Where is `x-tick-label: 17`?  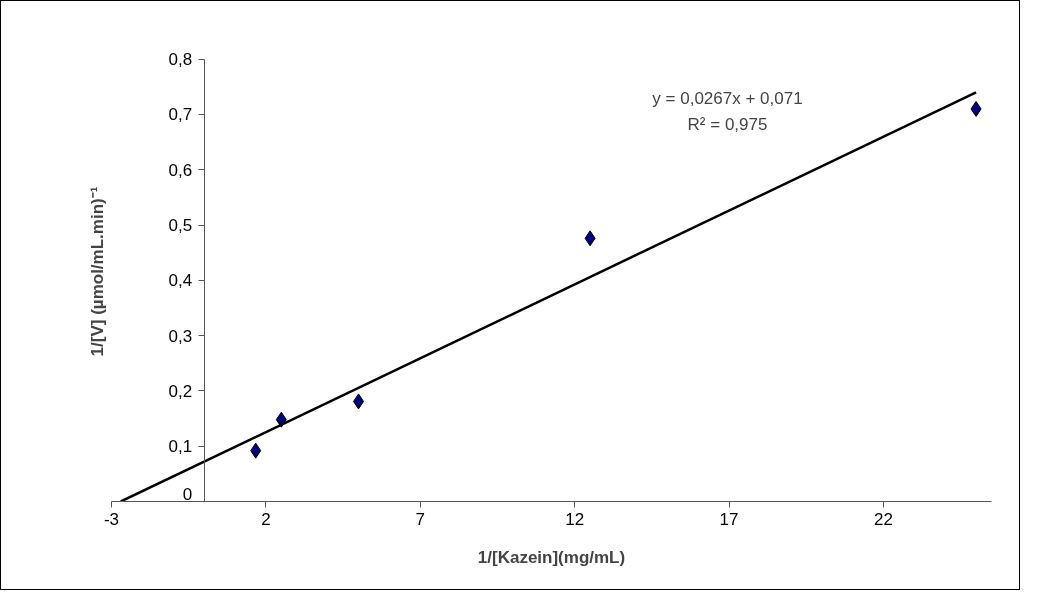 x-tick-label: 17 is located at coordinates (729, 519).